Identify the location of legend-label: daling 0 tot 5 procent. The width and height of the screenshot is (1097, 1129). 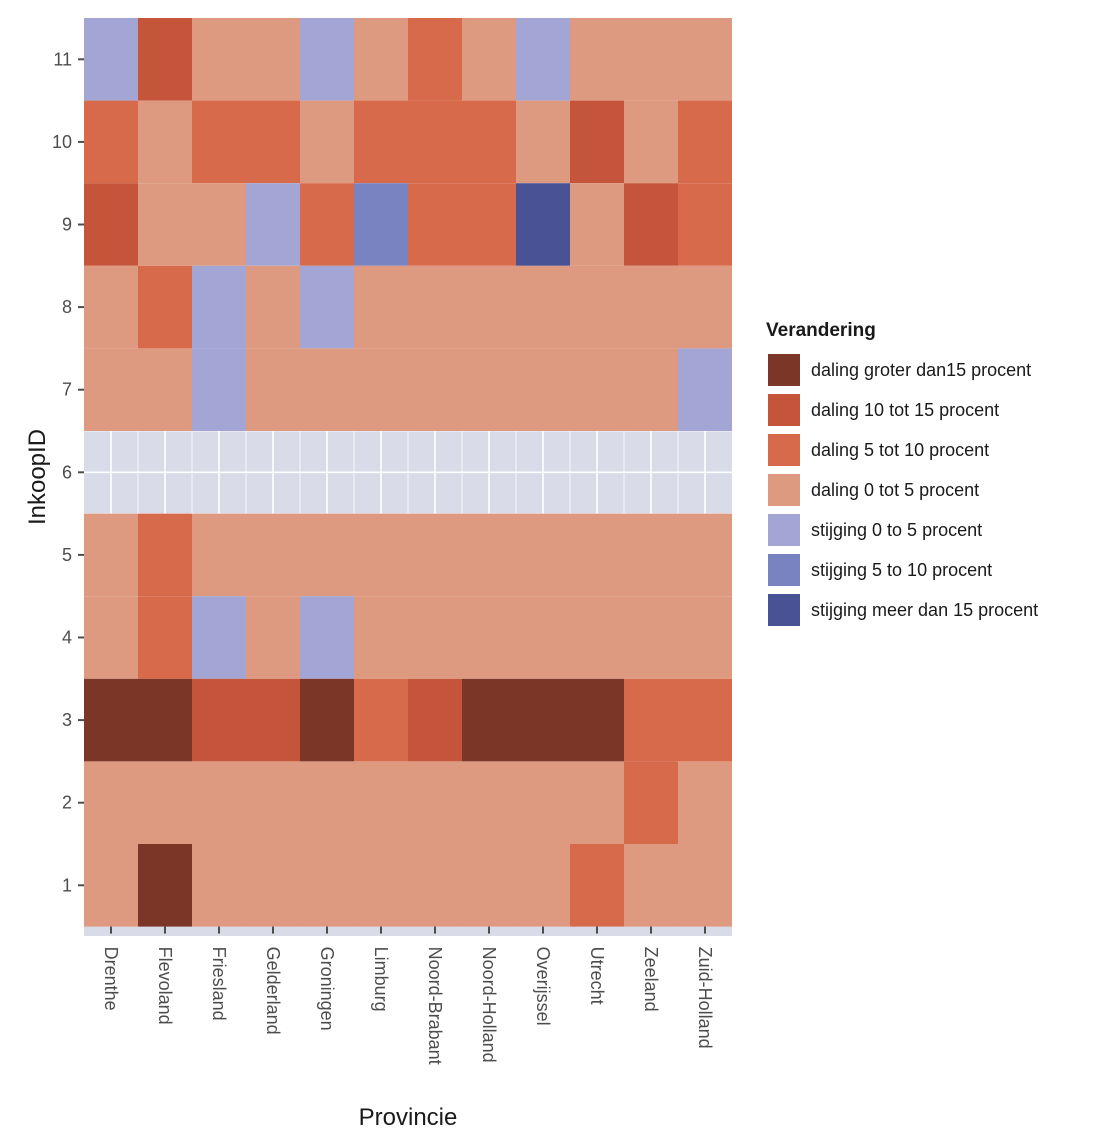
(895, 489).